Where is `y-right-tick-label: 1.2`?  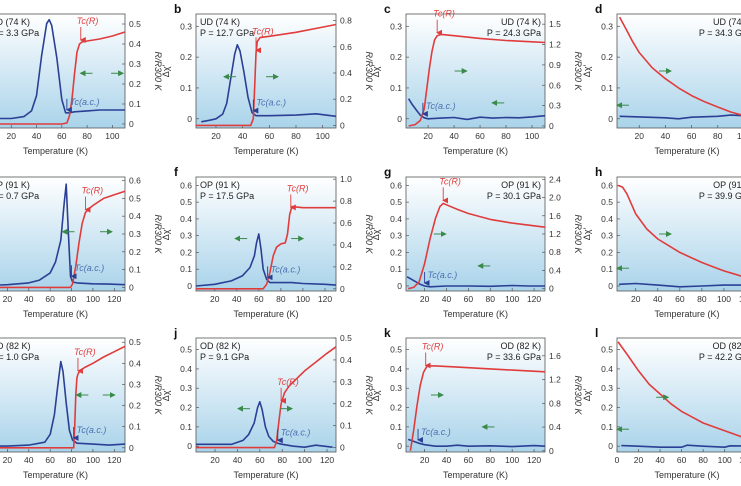 y-right-tick-label: 1.2 is located at coordinates (555, 234).